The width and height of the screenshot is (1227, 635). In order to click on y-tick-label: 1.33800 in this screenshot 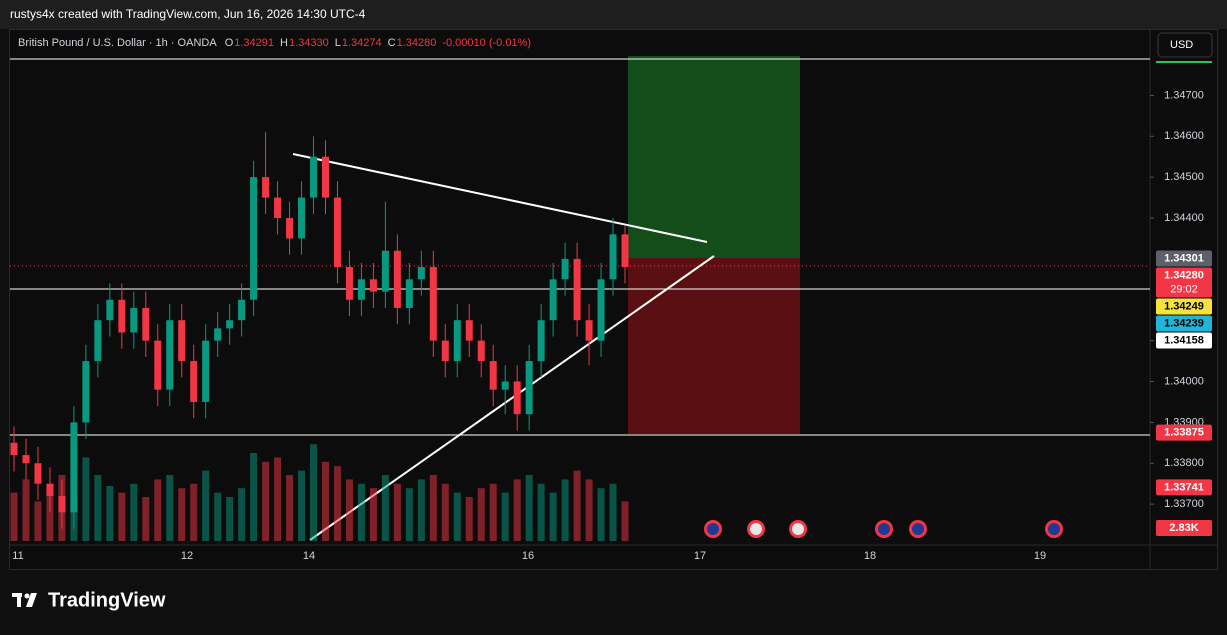, I will do `click(1184, 463)`.